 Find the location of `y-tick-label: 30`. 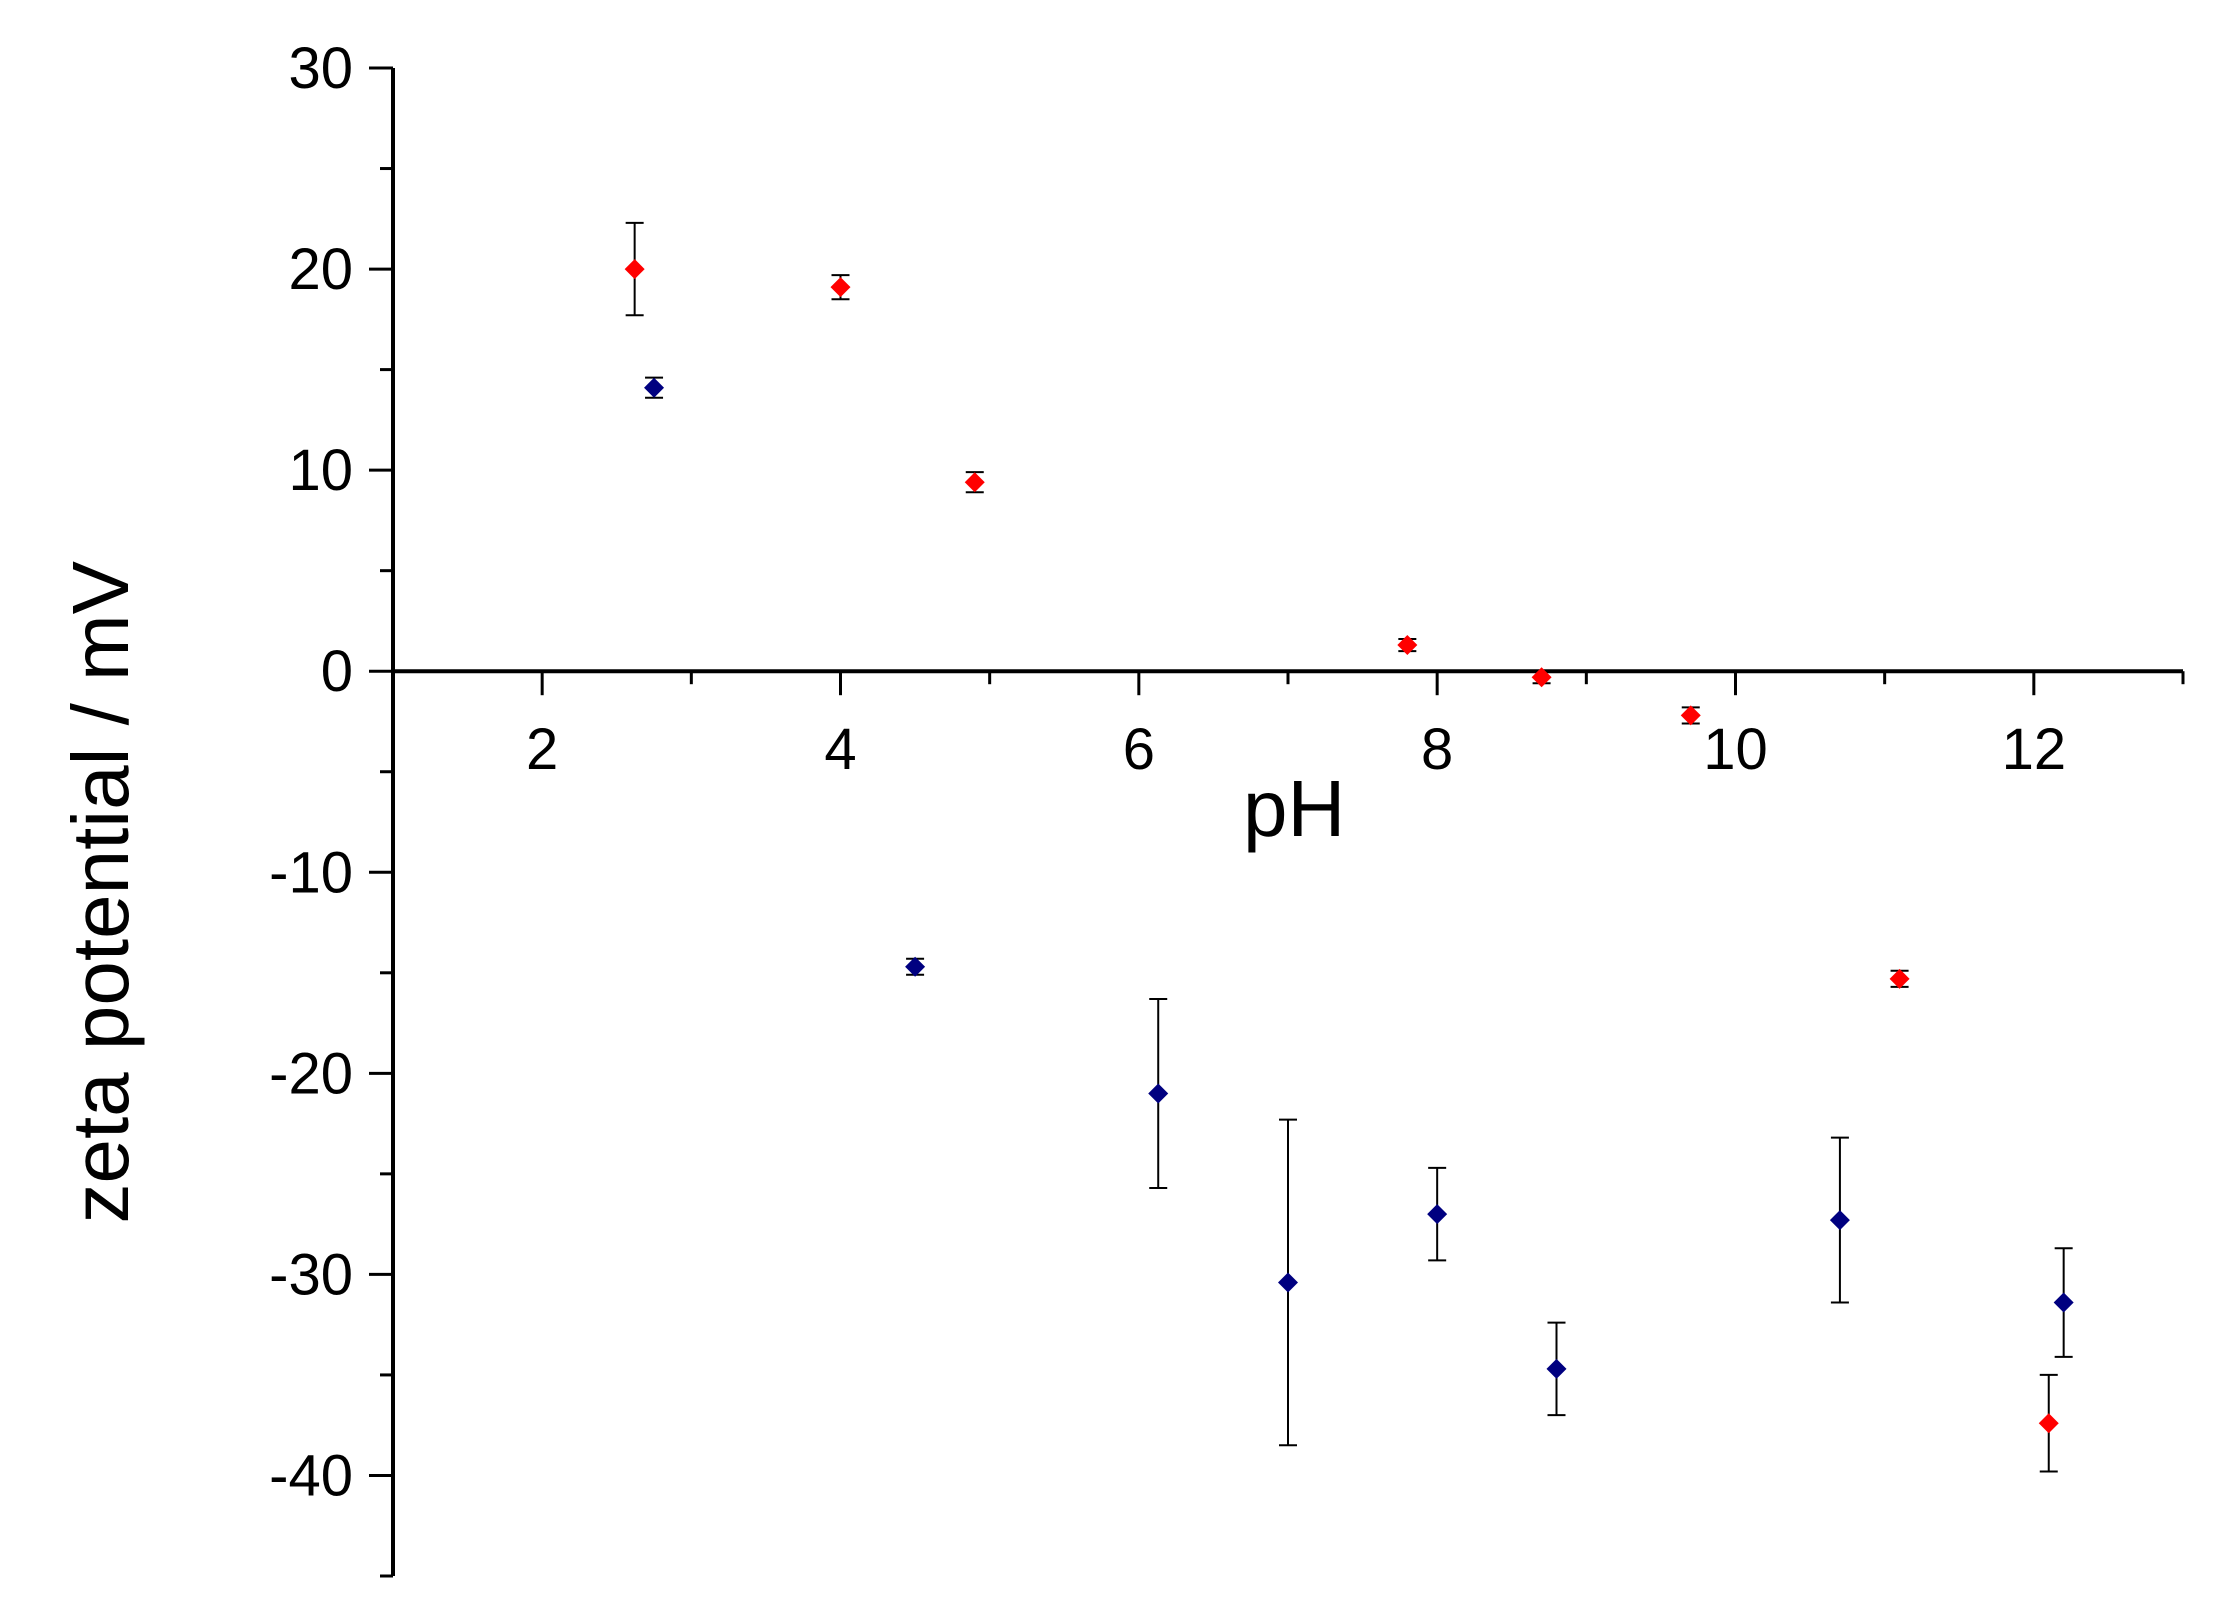

y-tick-label: 30 is located at coordinates (320, 68).